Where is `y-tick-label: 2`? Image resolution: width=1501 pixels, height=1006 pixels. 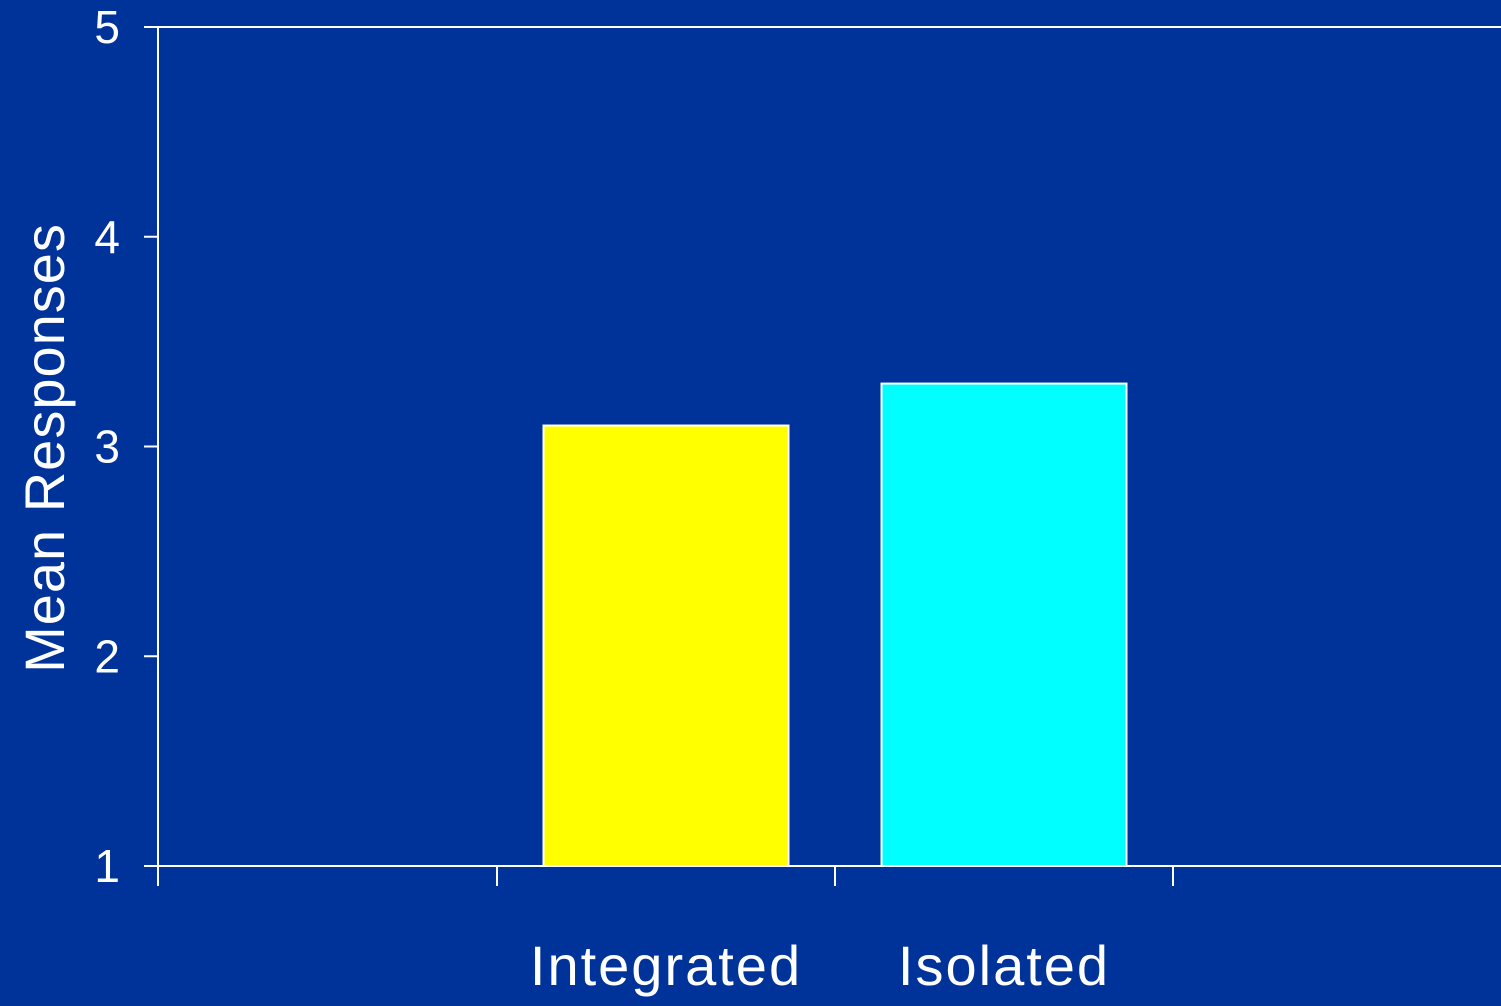 y-tick-label: 2 is located at coordinates (107, 656).